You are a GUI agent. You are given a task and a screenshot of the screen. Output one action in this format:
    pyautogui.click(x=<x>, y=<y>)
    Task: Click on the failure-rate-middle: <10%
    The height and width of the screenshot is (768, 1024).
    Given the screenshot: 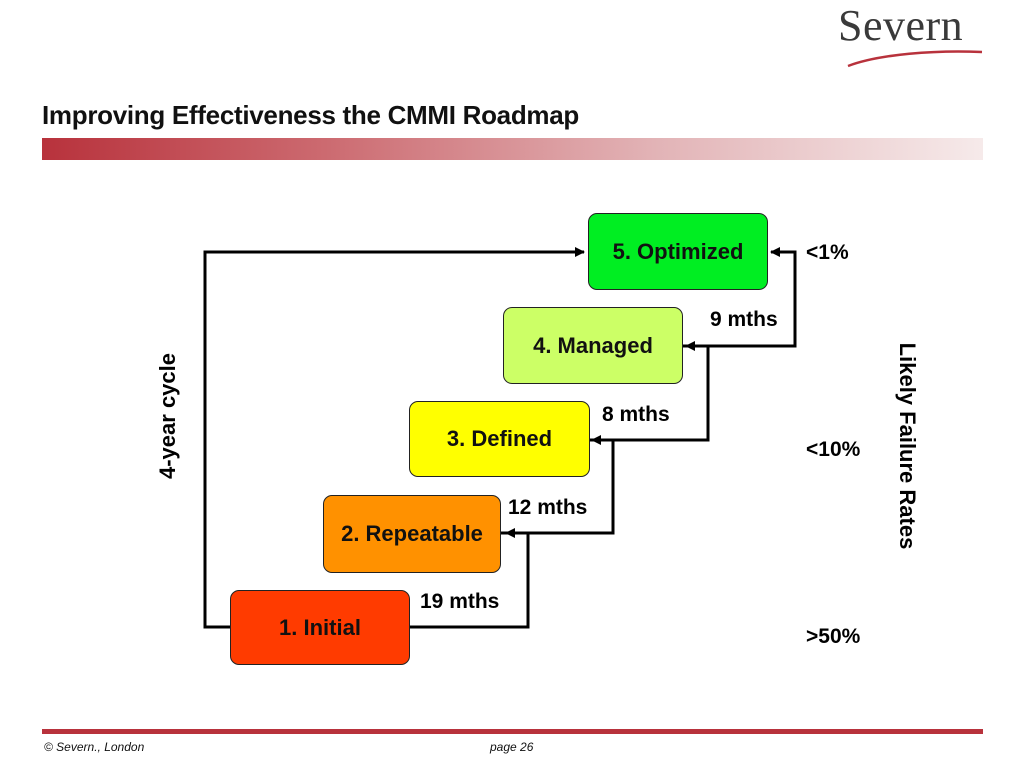 What is the action you would take?
    pyautogui.click(x=833, y=449)
    